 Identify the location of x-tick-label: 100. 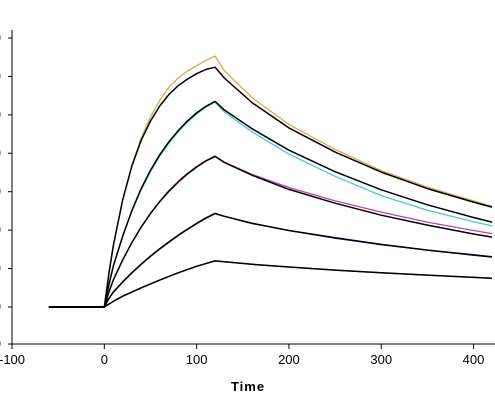
(197, 359).